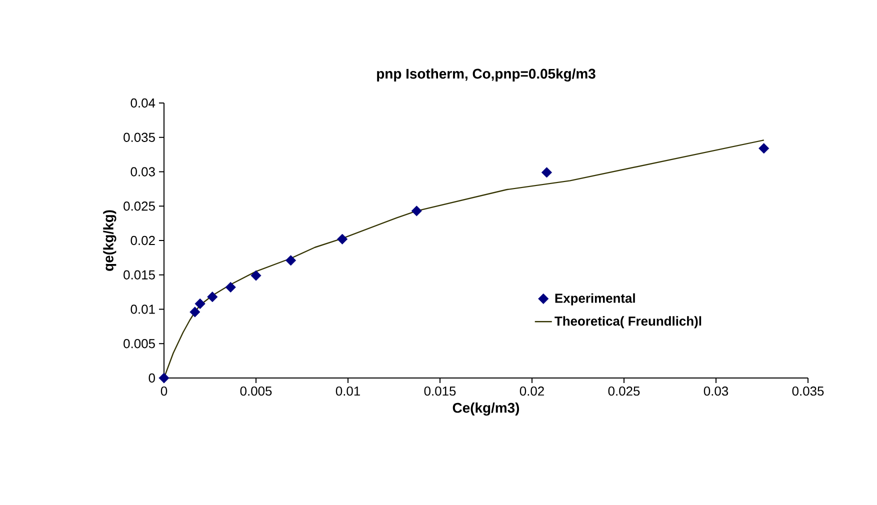 The width and height of the screenshot is (877, 505). Describe the element at coordinates (139, 137) in the screenshot. I see `y-tick-label: 0.035` at that location.